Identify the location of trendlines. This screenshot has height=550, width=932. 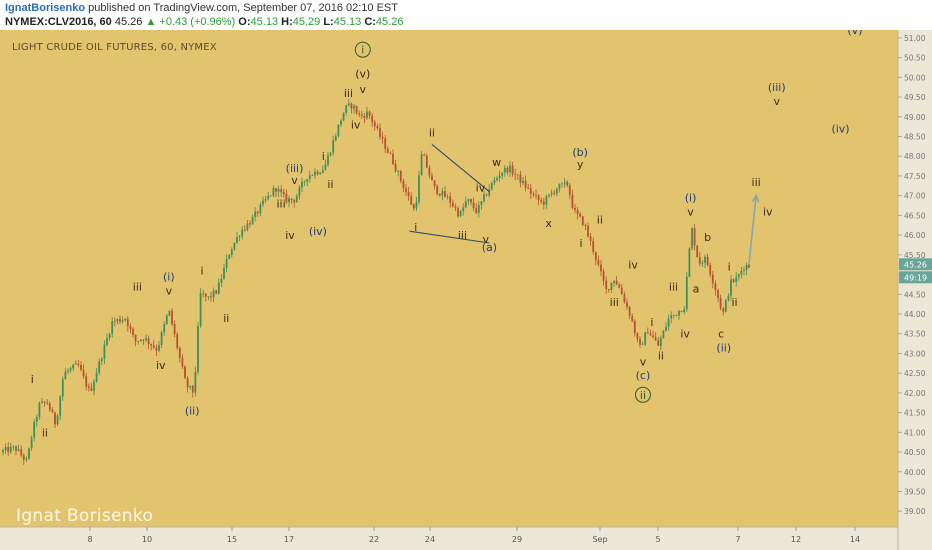
(584, 204).